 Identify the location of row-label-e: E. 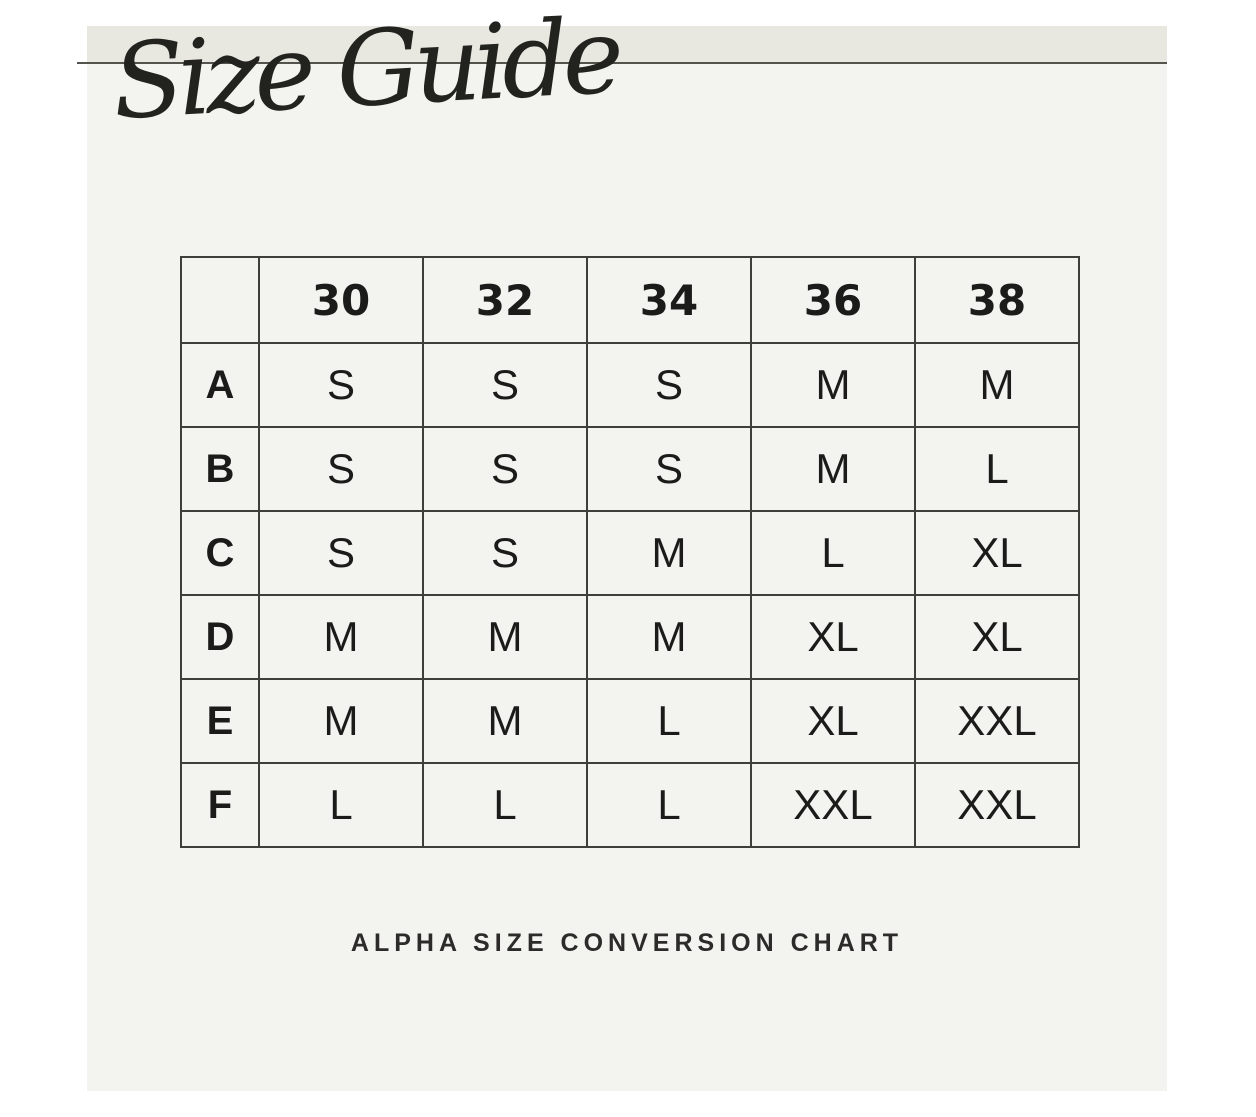
(220, 721).